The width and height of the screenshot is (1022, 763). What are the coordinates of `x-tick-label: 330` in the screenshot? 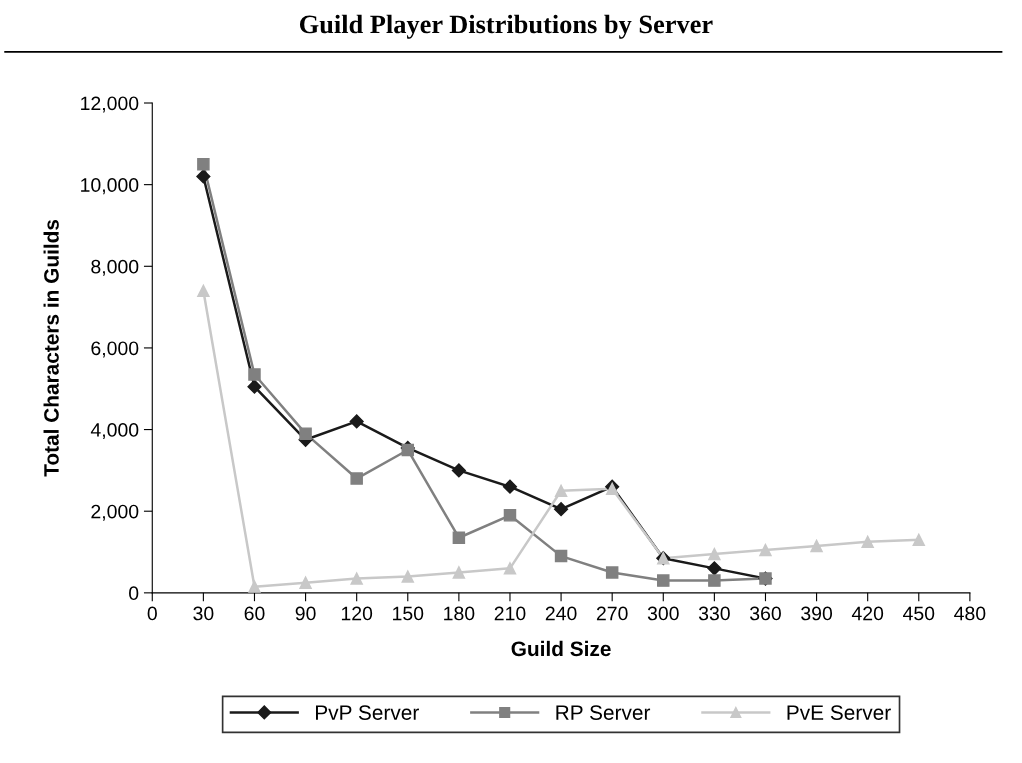 It's located at (714, 613).